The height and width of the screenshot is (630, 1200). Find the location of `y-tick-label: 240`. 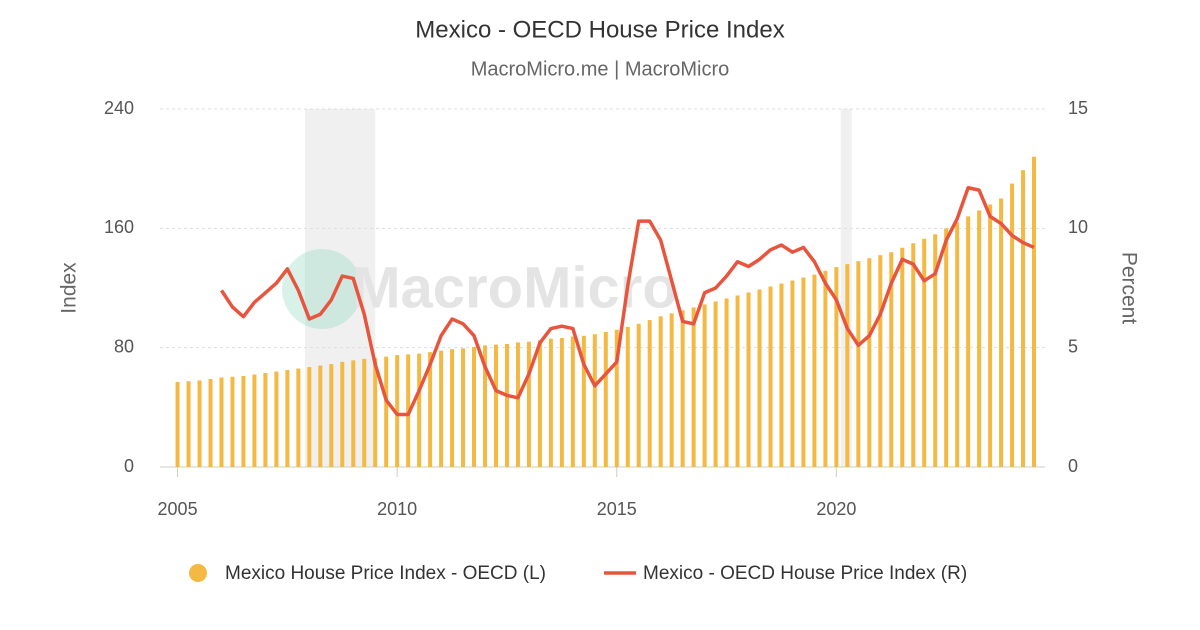

y-tick-label: 240 is located at coordinates (119, 108).